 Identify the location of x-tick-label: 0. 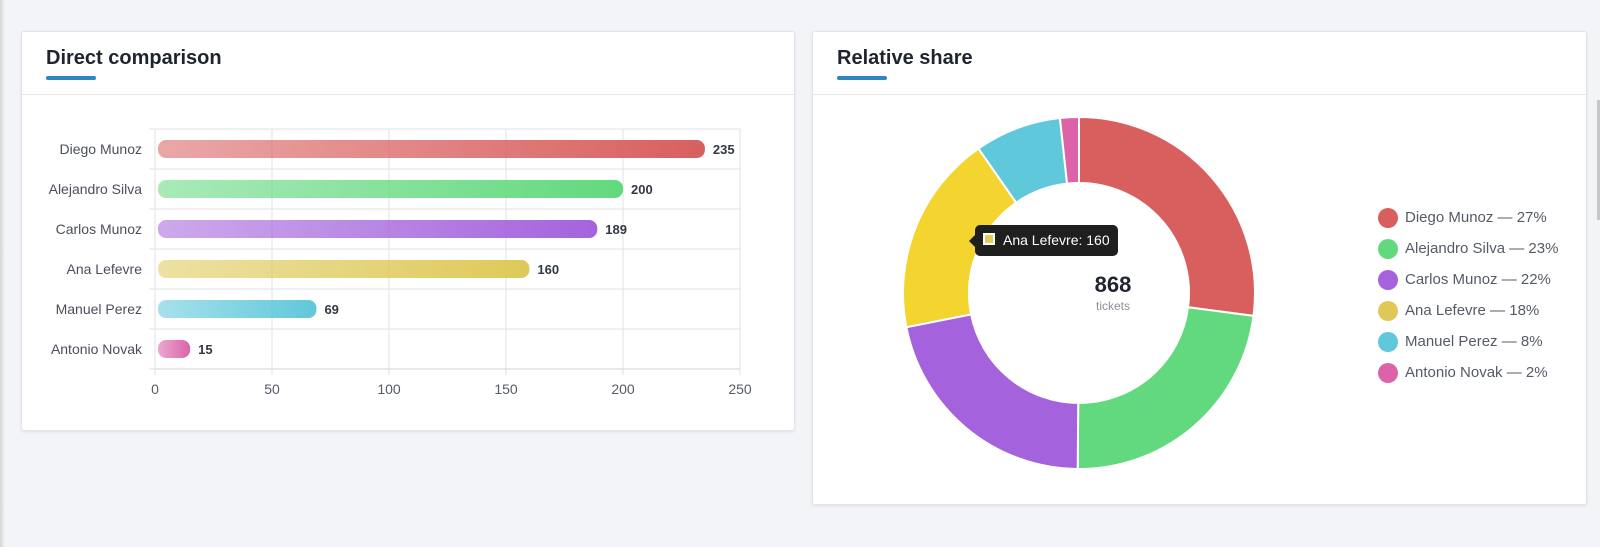
(155, 389).